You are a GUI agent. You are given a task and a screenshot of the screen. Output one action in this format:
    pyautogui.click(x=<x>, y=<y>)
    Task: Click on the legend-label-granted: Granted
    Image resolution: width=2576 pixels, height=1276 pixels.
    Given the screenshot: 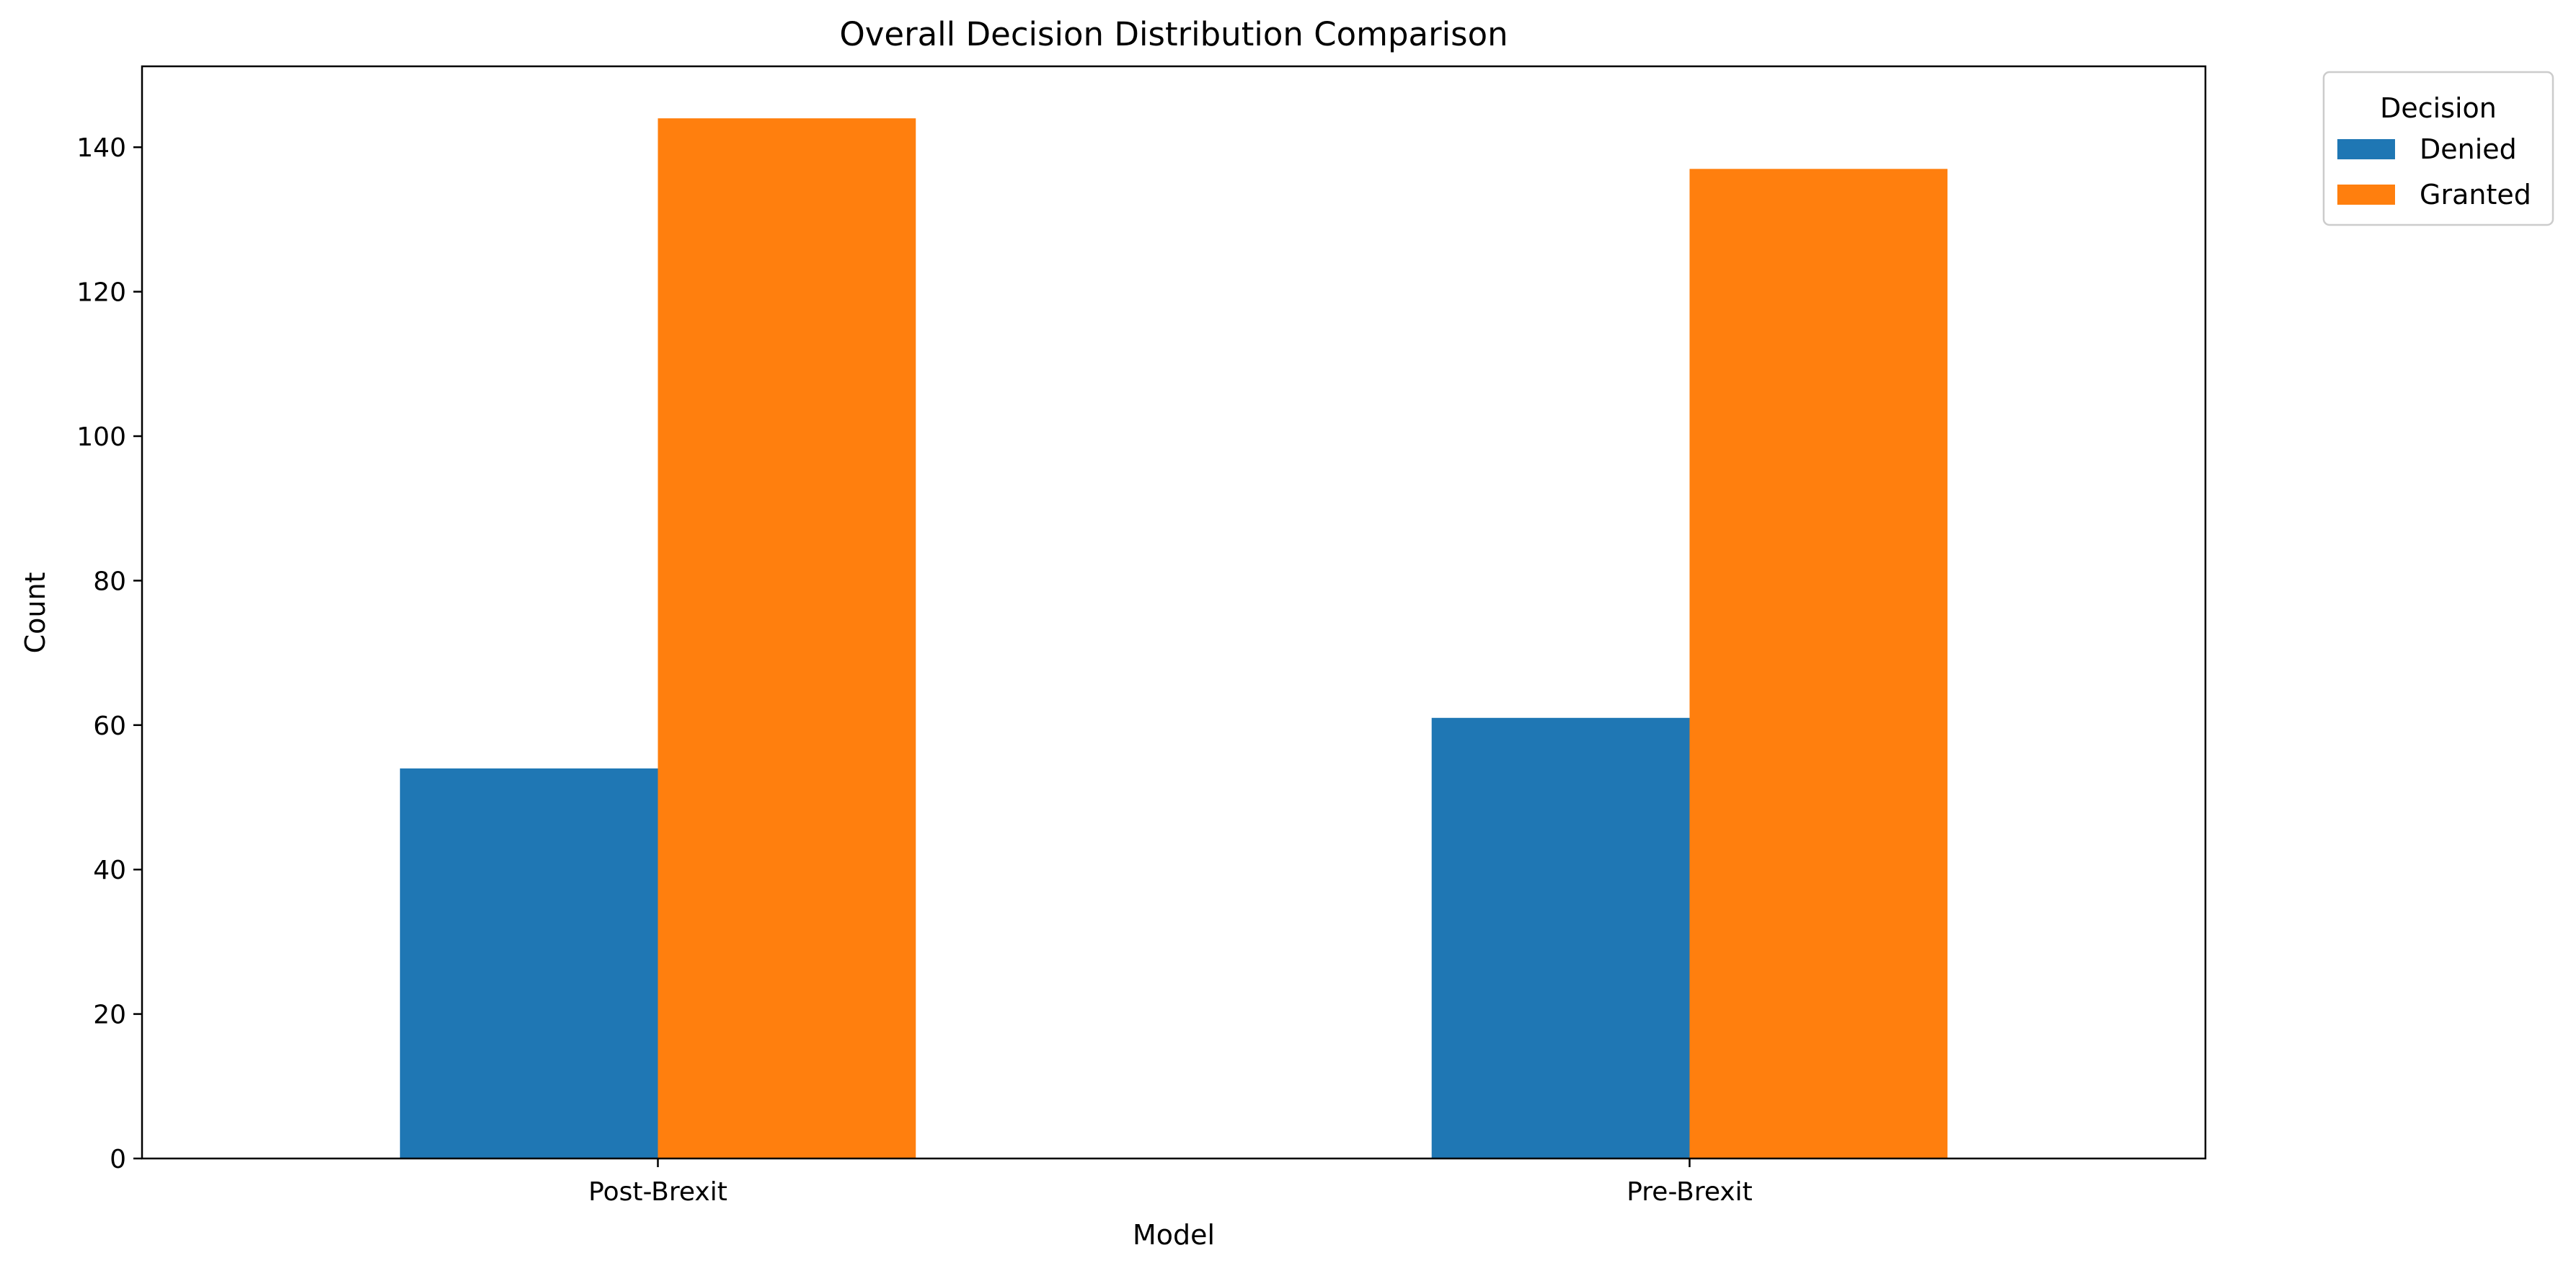 What is the action you would take?
    pyautogui.click(x=2475, y=195)
    